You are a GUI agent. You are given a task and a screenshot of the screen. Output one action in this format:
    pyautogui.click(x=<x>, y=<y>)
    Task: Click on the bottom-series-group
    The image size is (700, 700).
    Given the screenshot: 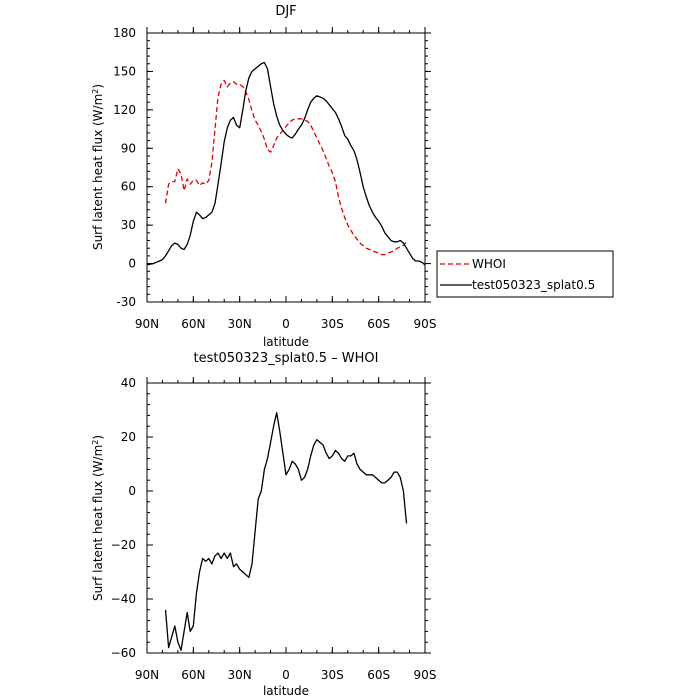 What is the action you would take?
    pyautogui.click(x=286, y=531)
    